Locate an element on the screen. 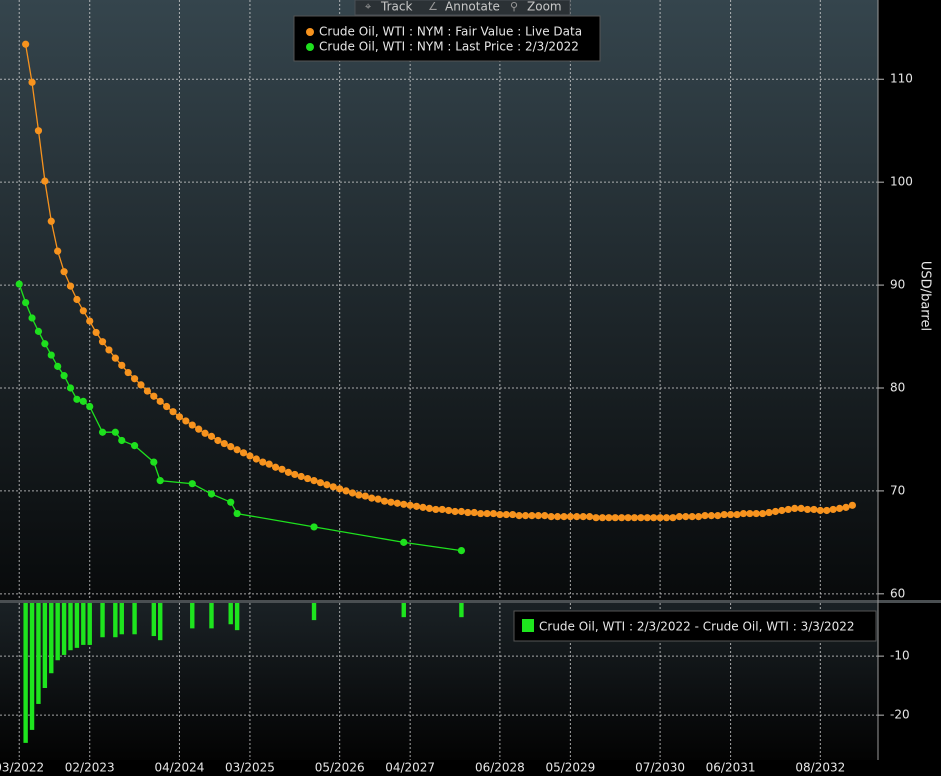 The width and height of the screenshot is (941, 776). y-tick-label: 110 is located at coordinates (901, 79).